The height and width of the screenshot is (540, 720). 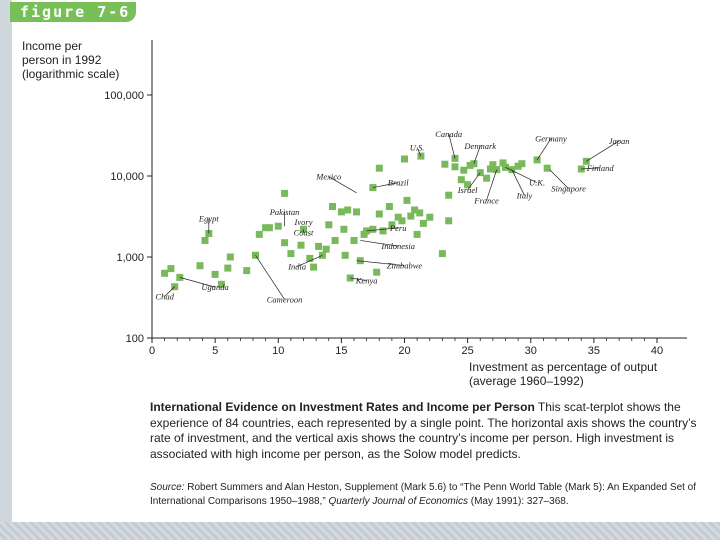 What do you see at coordinates (619, 141) in the screenshot?
I see `annotation-label: Japan` at bounding box center [619, 141].